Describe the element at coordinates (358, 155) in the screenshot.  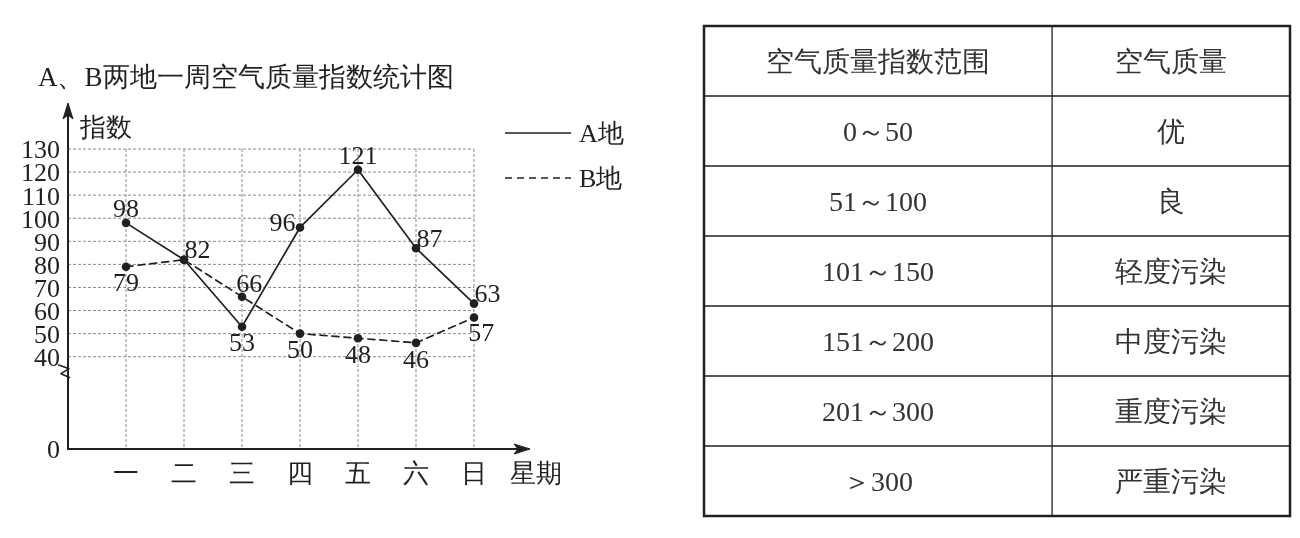
I see `data-label: 121` at that location.